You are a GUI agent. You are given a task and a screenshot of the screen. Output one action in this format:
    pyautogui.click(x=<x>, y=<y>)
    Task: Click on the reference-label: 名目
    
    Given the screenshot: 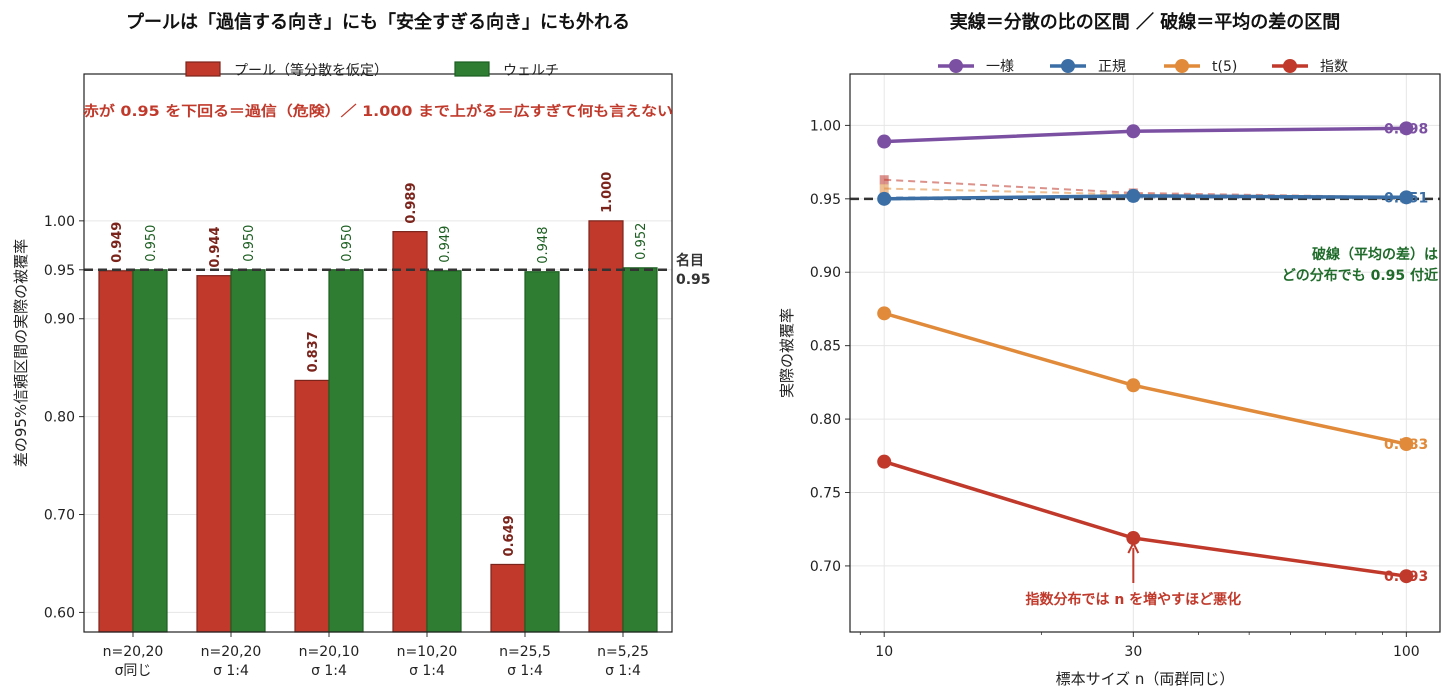 What is the action you would take?
    pyautogui.click(x=690, y=260)
    